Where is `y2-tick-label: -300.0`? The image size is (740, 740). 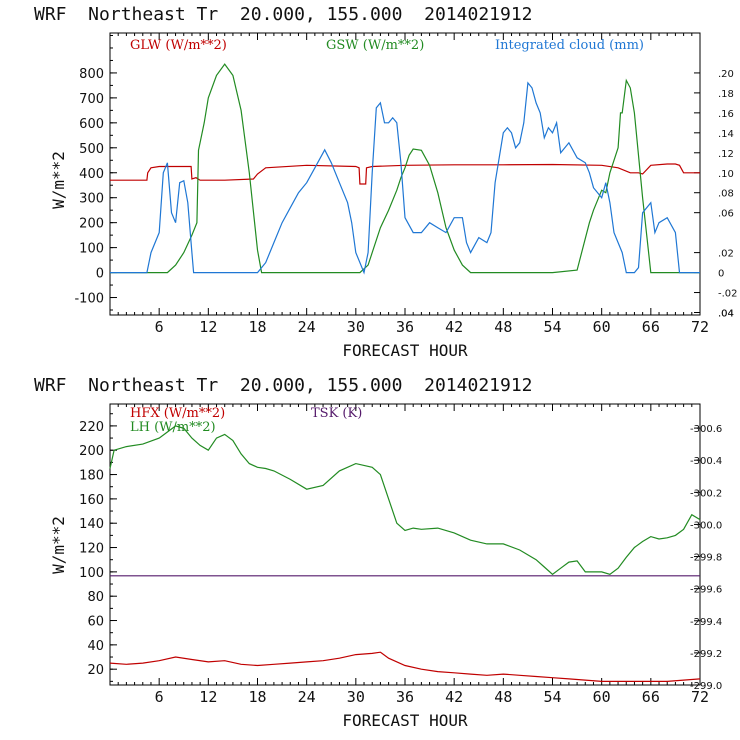 y2-tick-label: -300.0 is located at coordinates (706, 525).